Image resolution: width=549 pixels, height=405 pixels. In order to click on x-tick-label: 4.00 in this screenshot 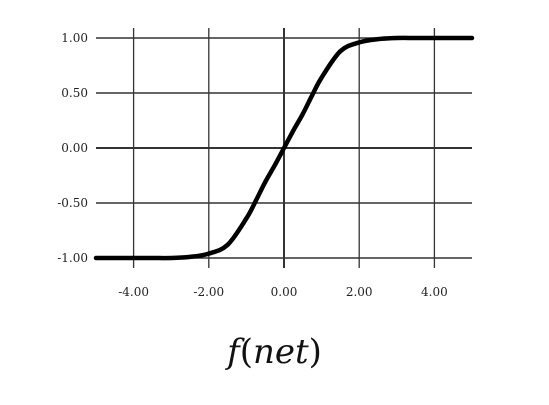, I will do `click(434, 292)`.